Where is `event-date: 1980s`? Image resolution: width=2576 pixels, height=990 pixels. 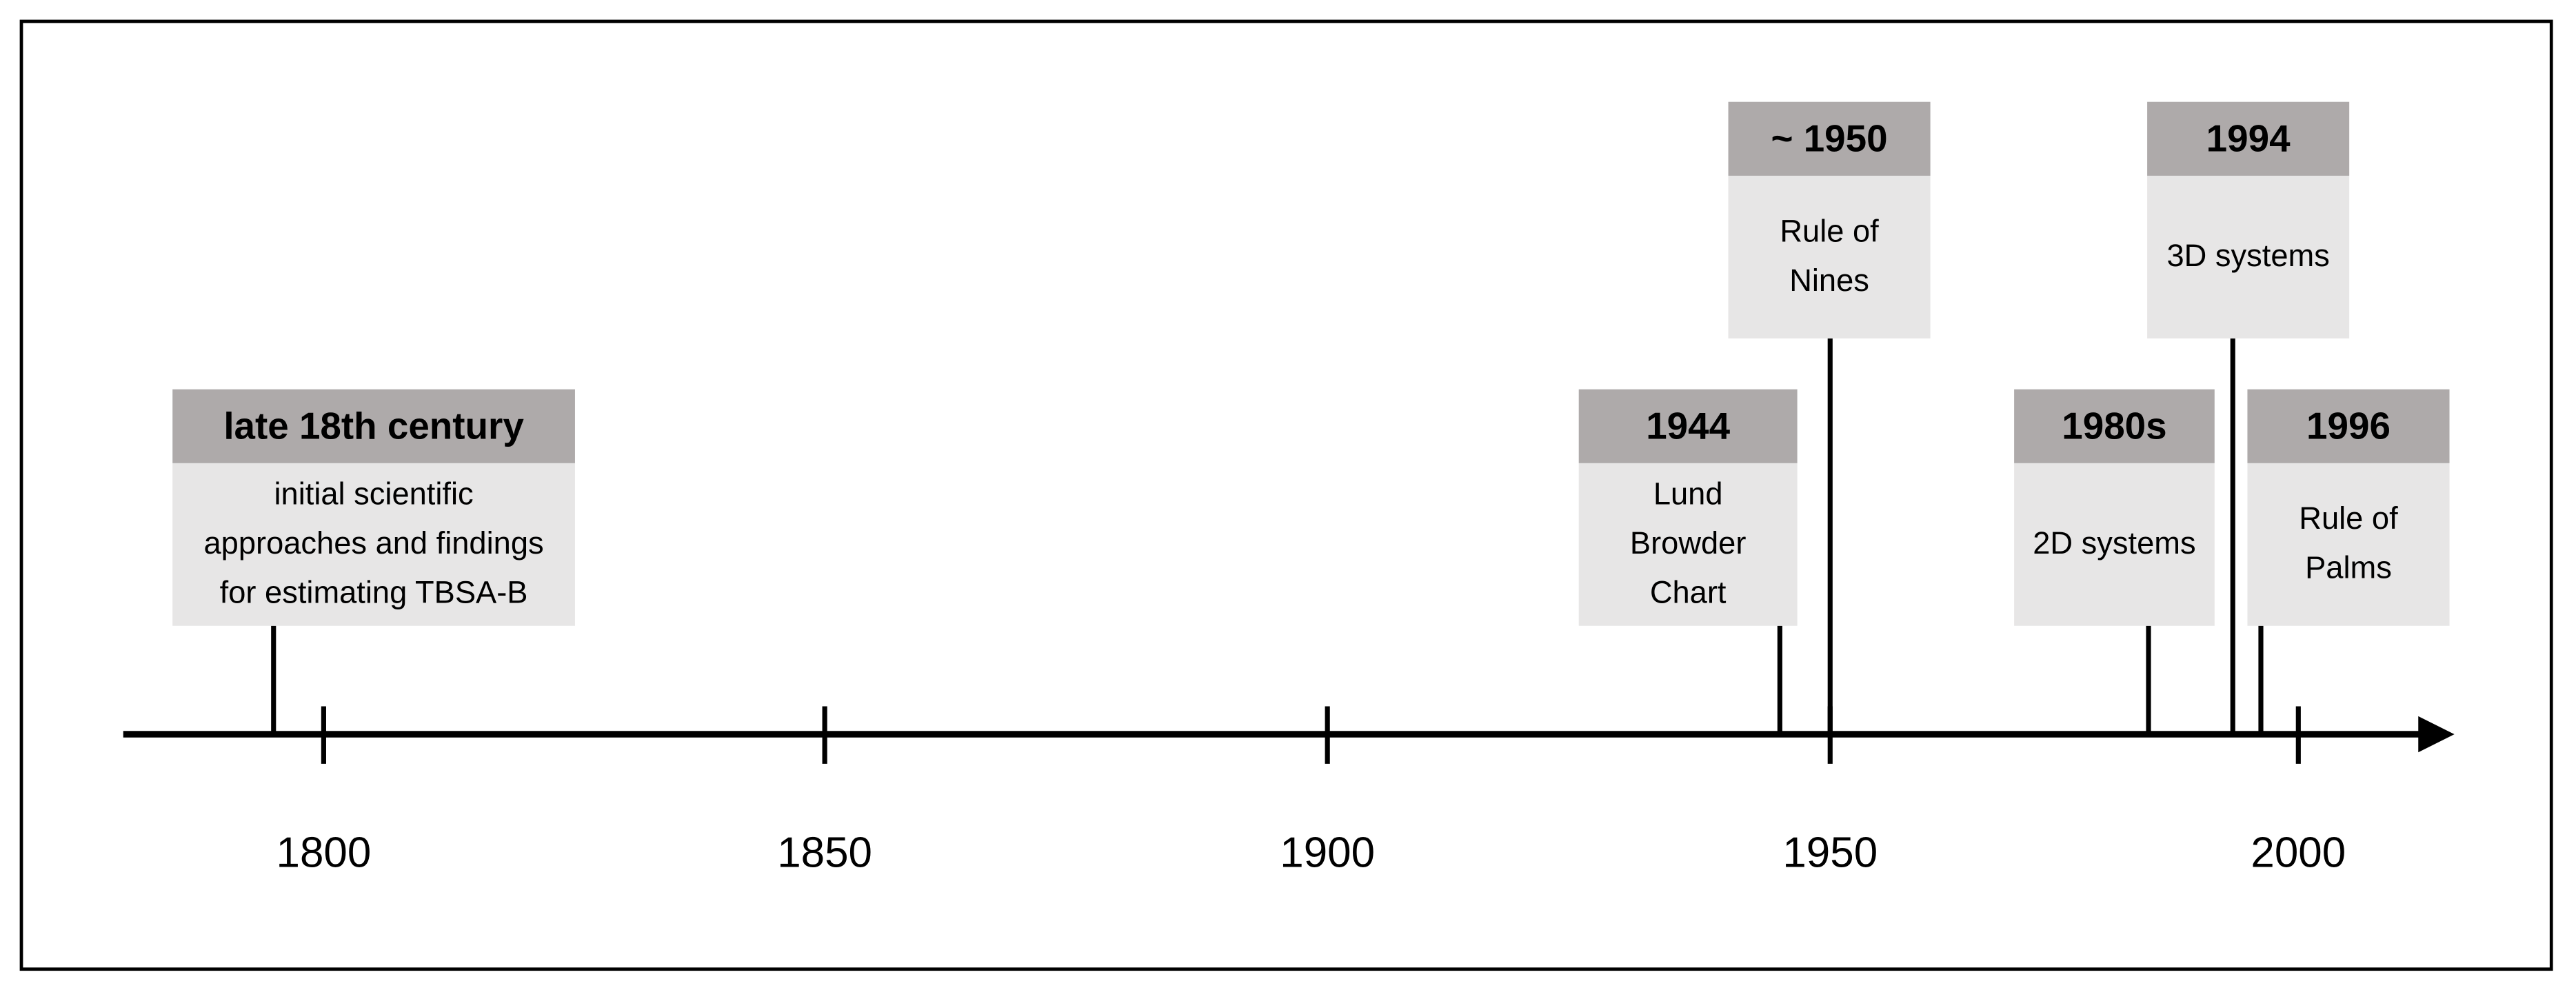 event-date: 1980s is located at coordinates (2114, 425).